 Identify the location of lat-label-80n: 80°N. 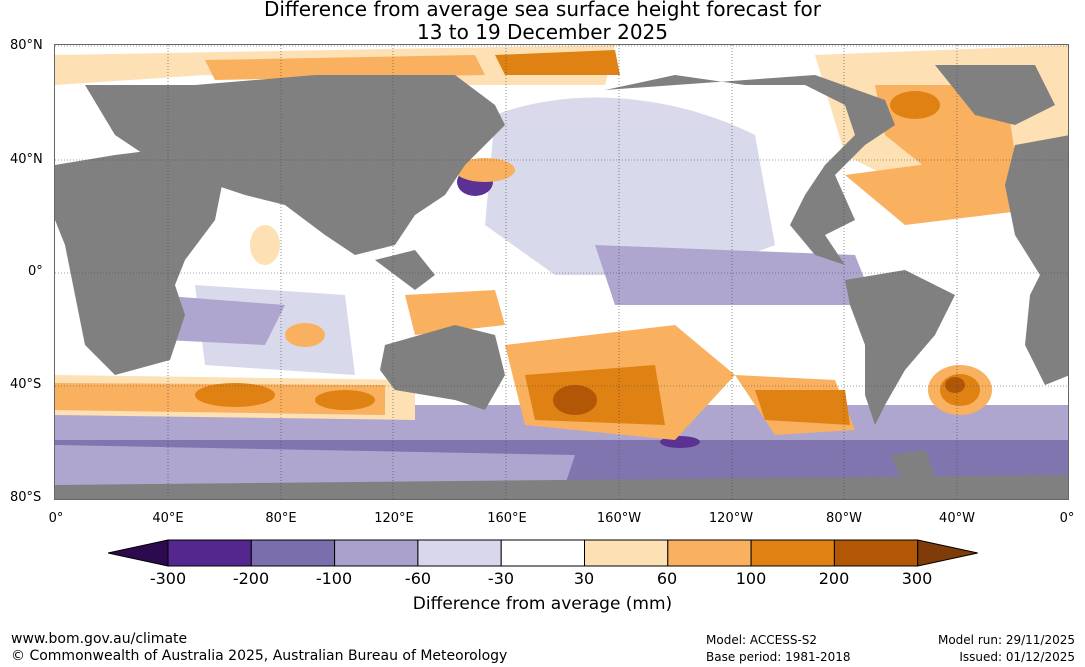
(26, 45).